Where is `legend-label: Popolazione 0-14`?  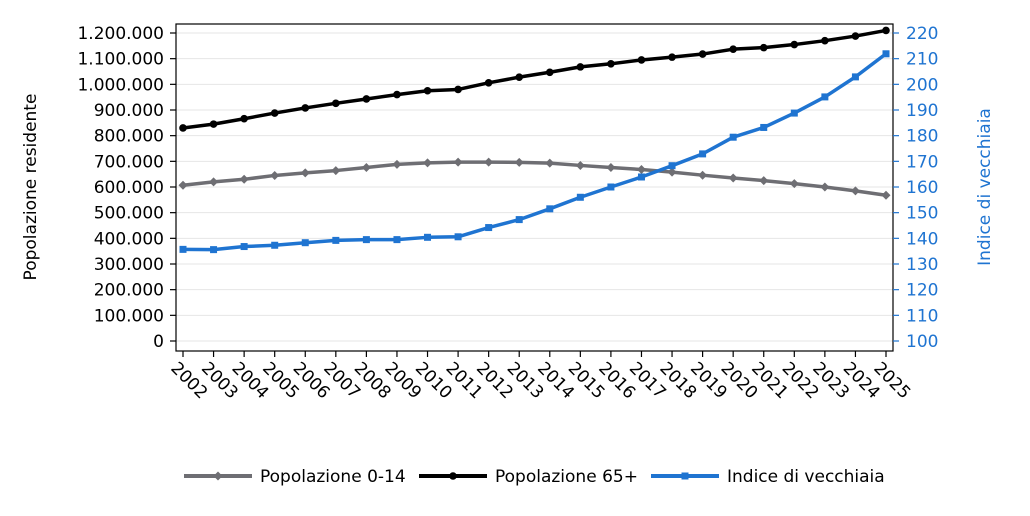 legend-label: Popolazione 0-14 is located at coordinates (333, 477).